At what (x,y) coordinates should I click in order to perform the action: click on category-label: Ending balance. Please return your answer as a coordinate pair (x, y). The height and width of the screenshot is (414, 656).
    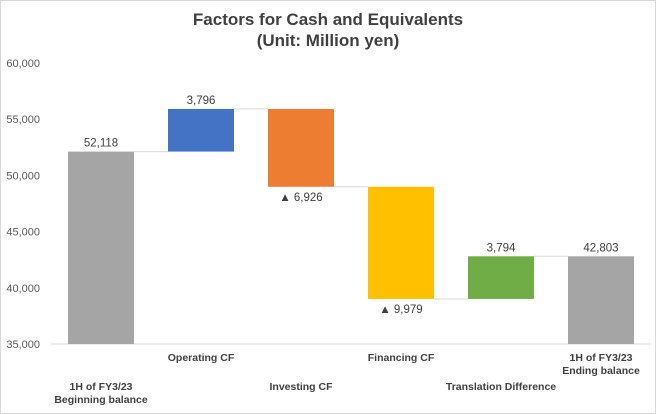
    Looking at the image, I should click on (601, 371).